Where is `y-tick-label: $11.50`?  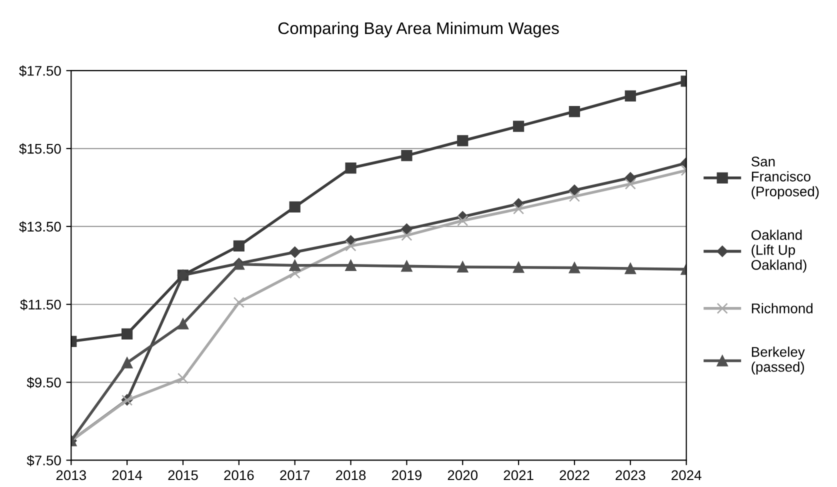
y-tick-label: $11.50 is located at coordinates (40, 304).